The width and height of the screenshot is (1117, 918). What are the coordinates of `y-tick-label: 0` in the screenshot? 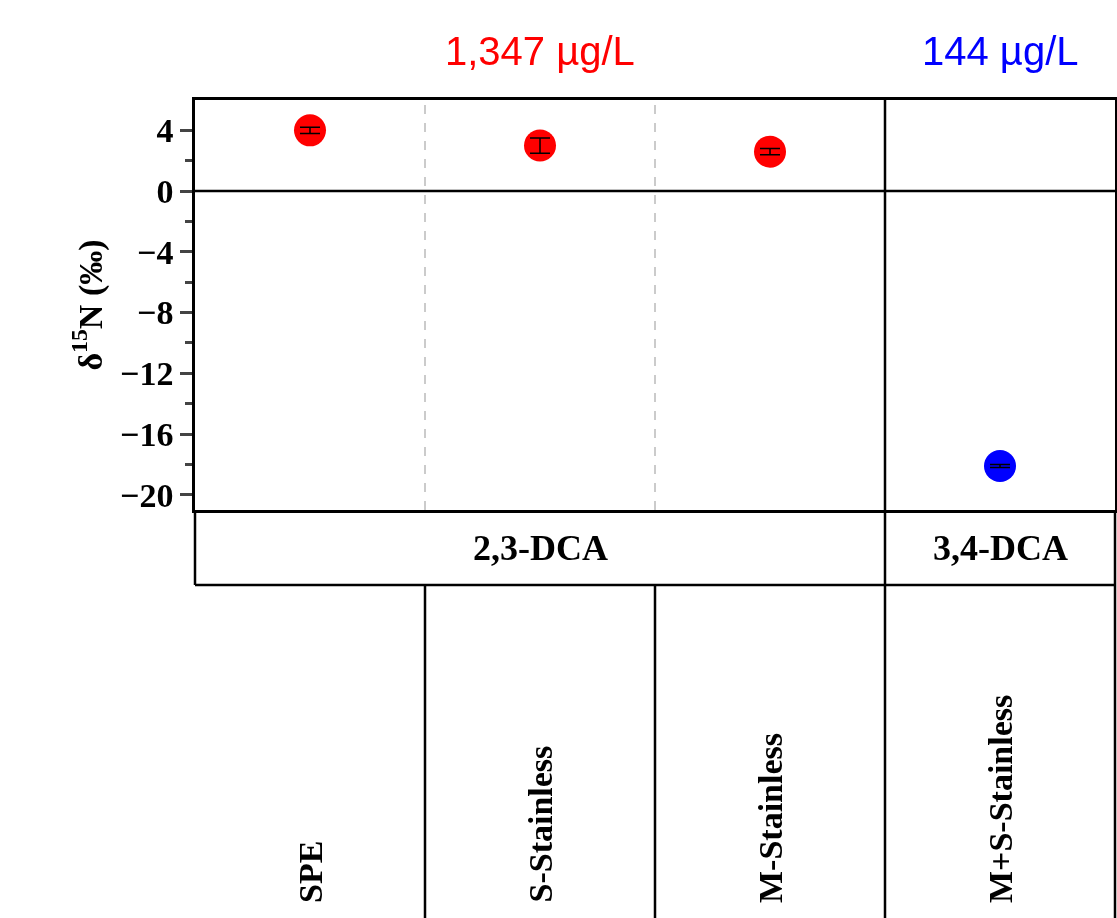 It's located at (165, 192).